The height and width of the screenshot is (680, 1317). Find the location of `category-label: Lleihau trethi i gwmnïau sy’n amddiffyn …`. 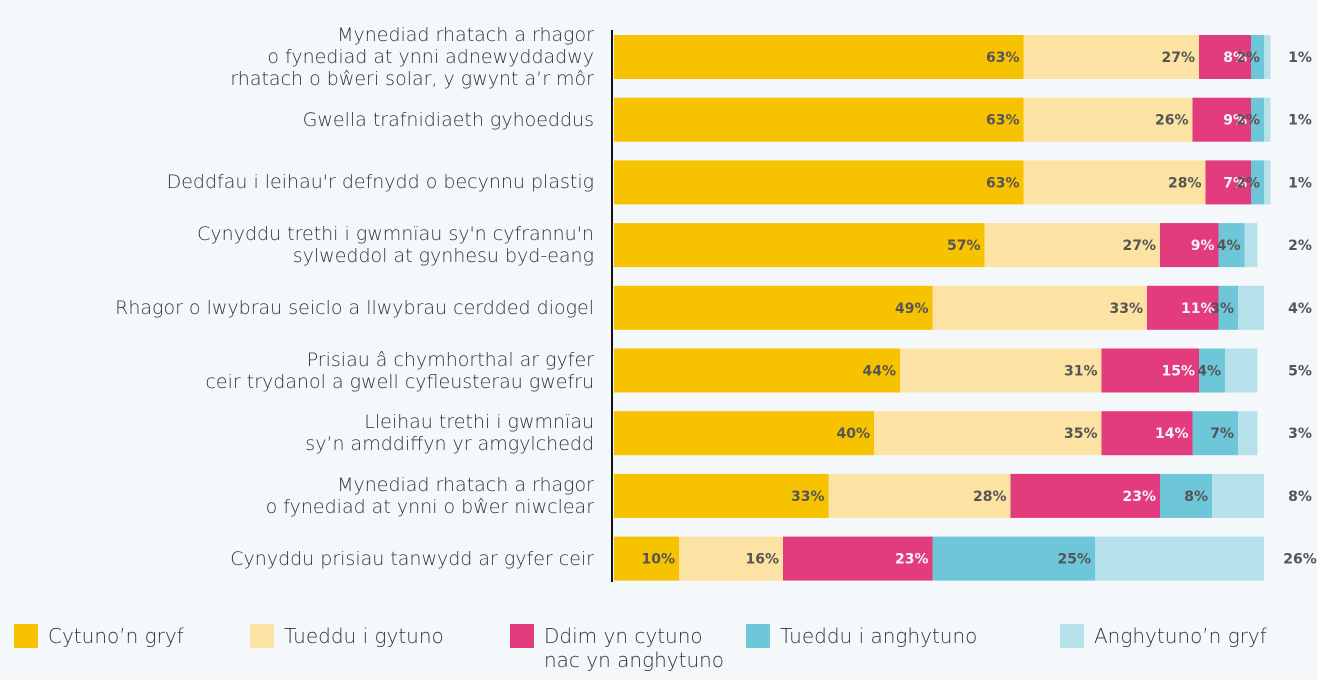

category-label: Lleihau trethi i gwmnïau sy’n amddiffyn … is located at coordinates (449, 433).